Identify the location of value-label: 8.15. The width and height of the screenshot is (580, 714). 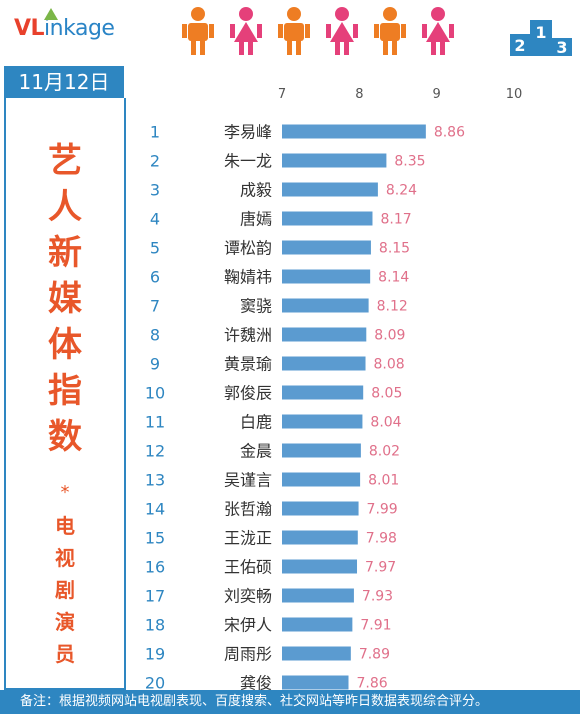
(394, 249).